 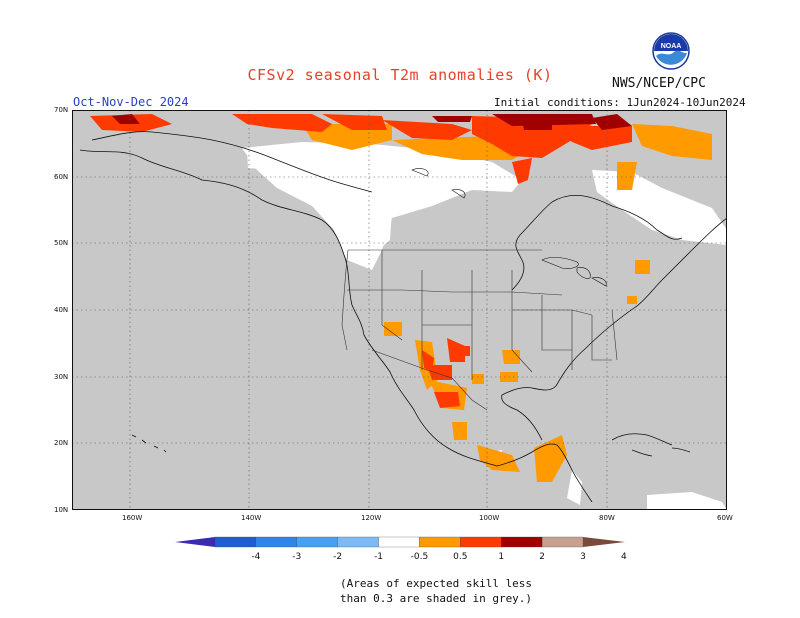 I want to click on lat-label-50n: 50N, so click(x=61, y=243).